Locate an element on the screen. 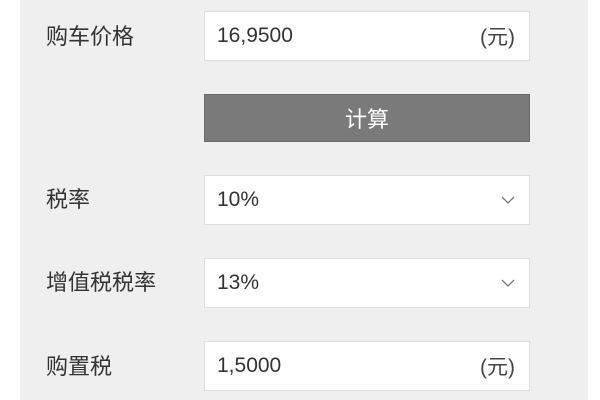  price-input: 16,9500 (元) is located at coordinates (367, 36).